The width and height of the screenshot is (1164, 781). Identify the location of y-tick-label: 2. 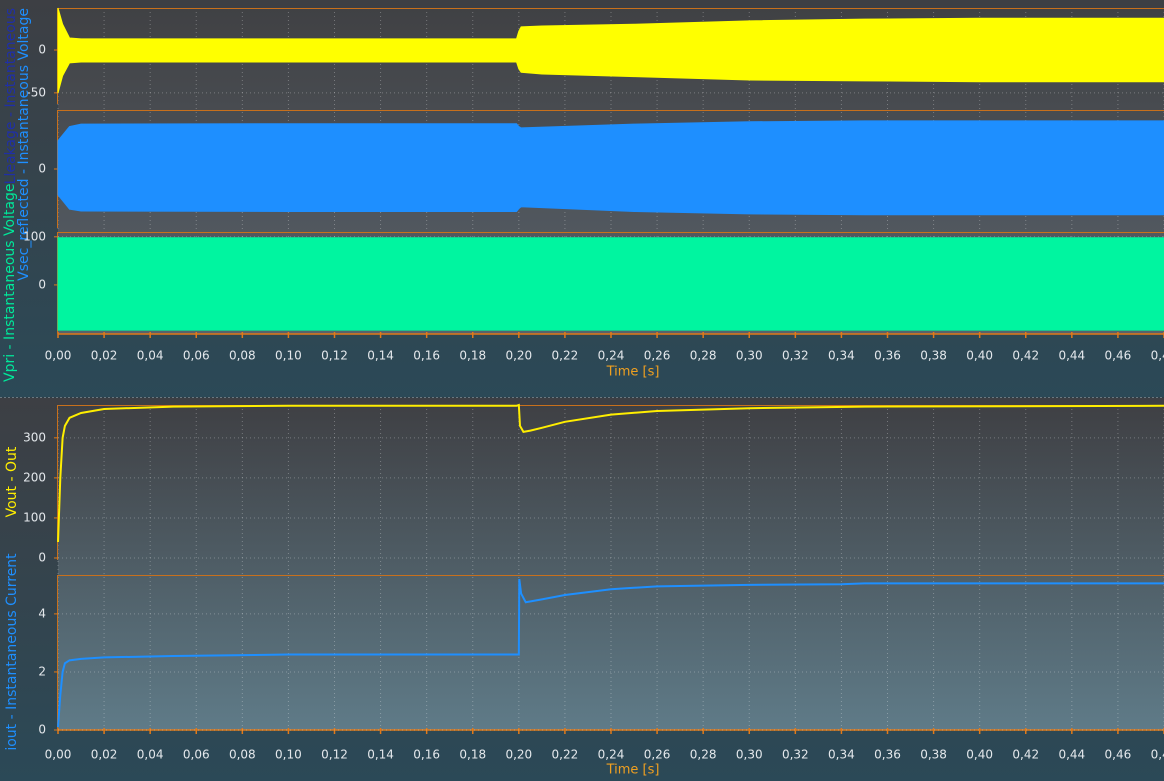
(42, 671).